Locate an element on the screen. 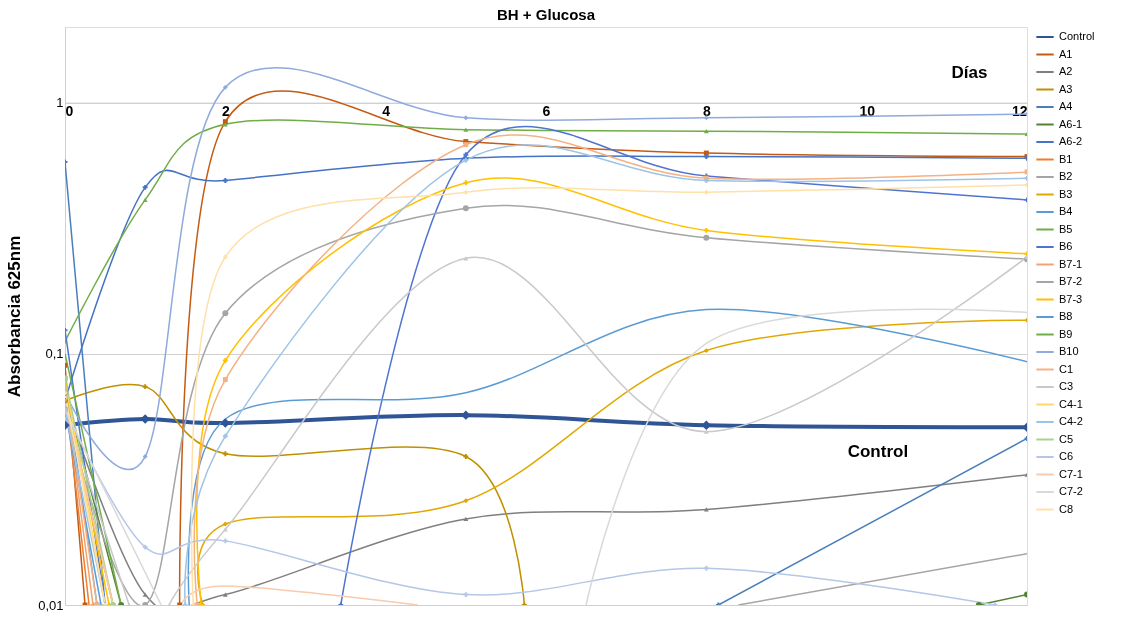  legend-label: B9 is located at coordinates (1066, 333).